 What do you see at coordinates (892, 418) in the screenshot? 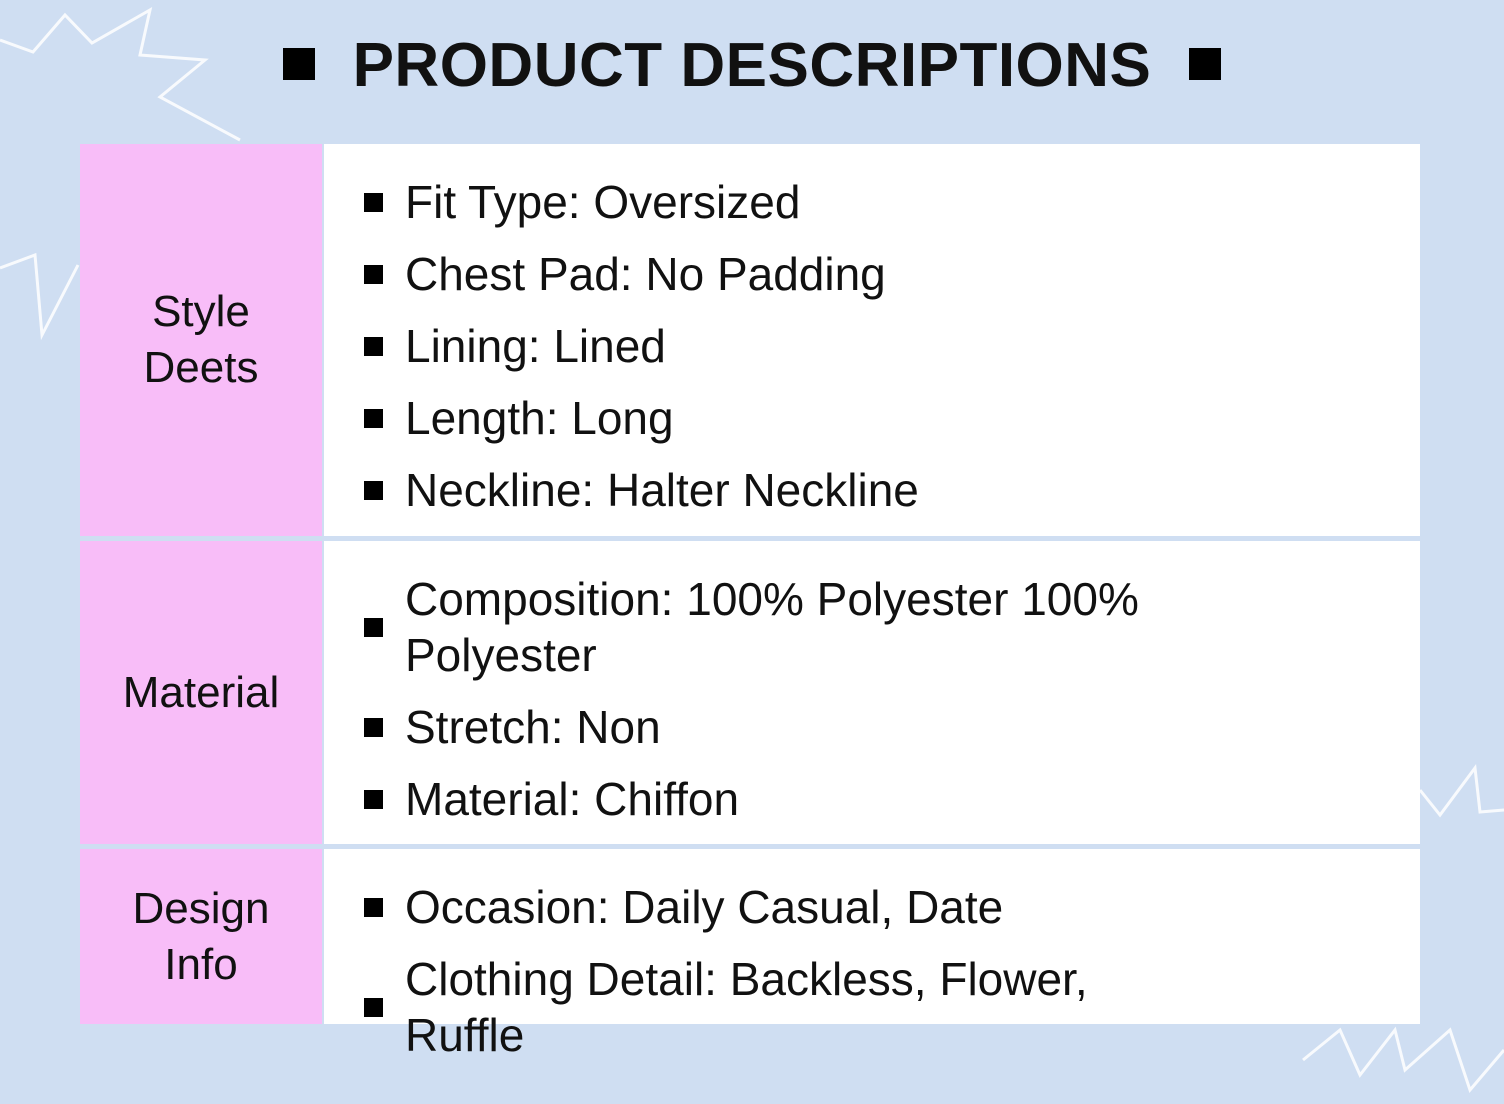
I see `list-item: Length: Long` at bounding box center [892, 418].